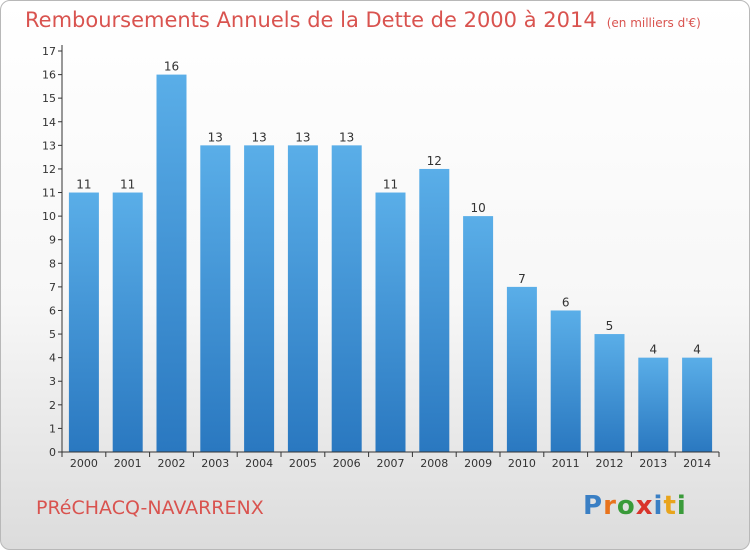 The width and height of the screenshot is (750, 550). Describe the element at coordinates (52, 310) in the screenshot. I see `y-tick-label: 6` at that location.